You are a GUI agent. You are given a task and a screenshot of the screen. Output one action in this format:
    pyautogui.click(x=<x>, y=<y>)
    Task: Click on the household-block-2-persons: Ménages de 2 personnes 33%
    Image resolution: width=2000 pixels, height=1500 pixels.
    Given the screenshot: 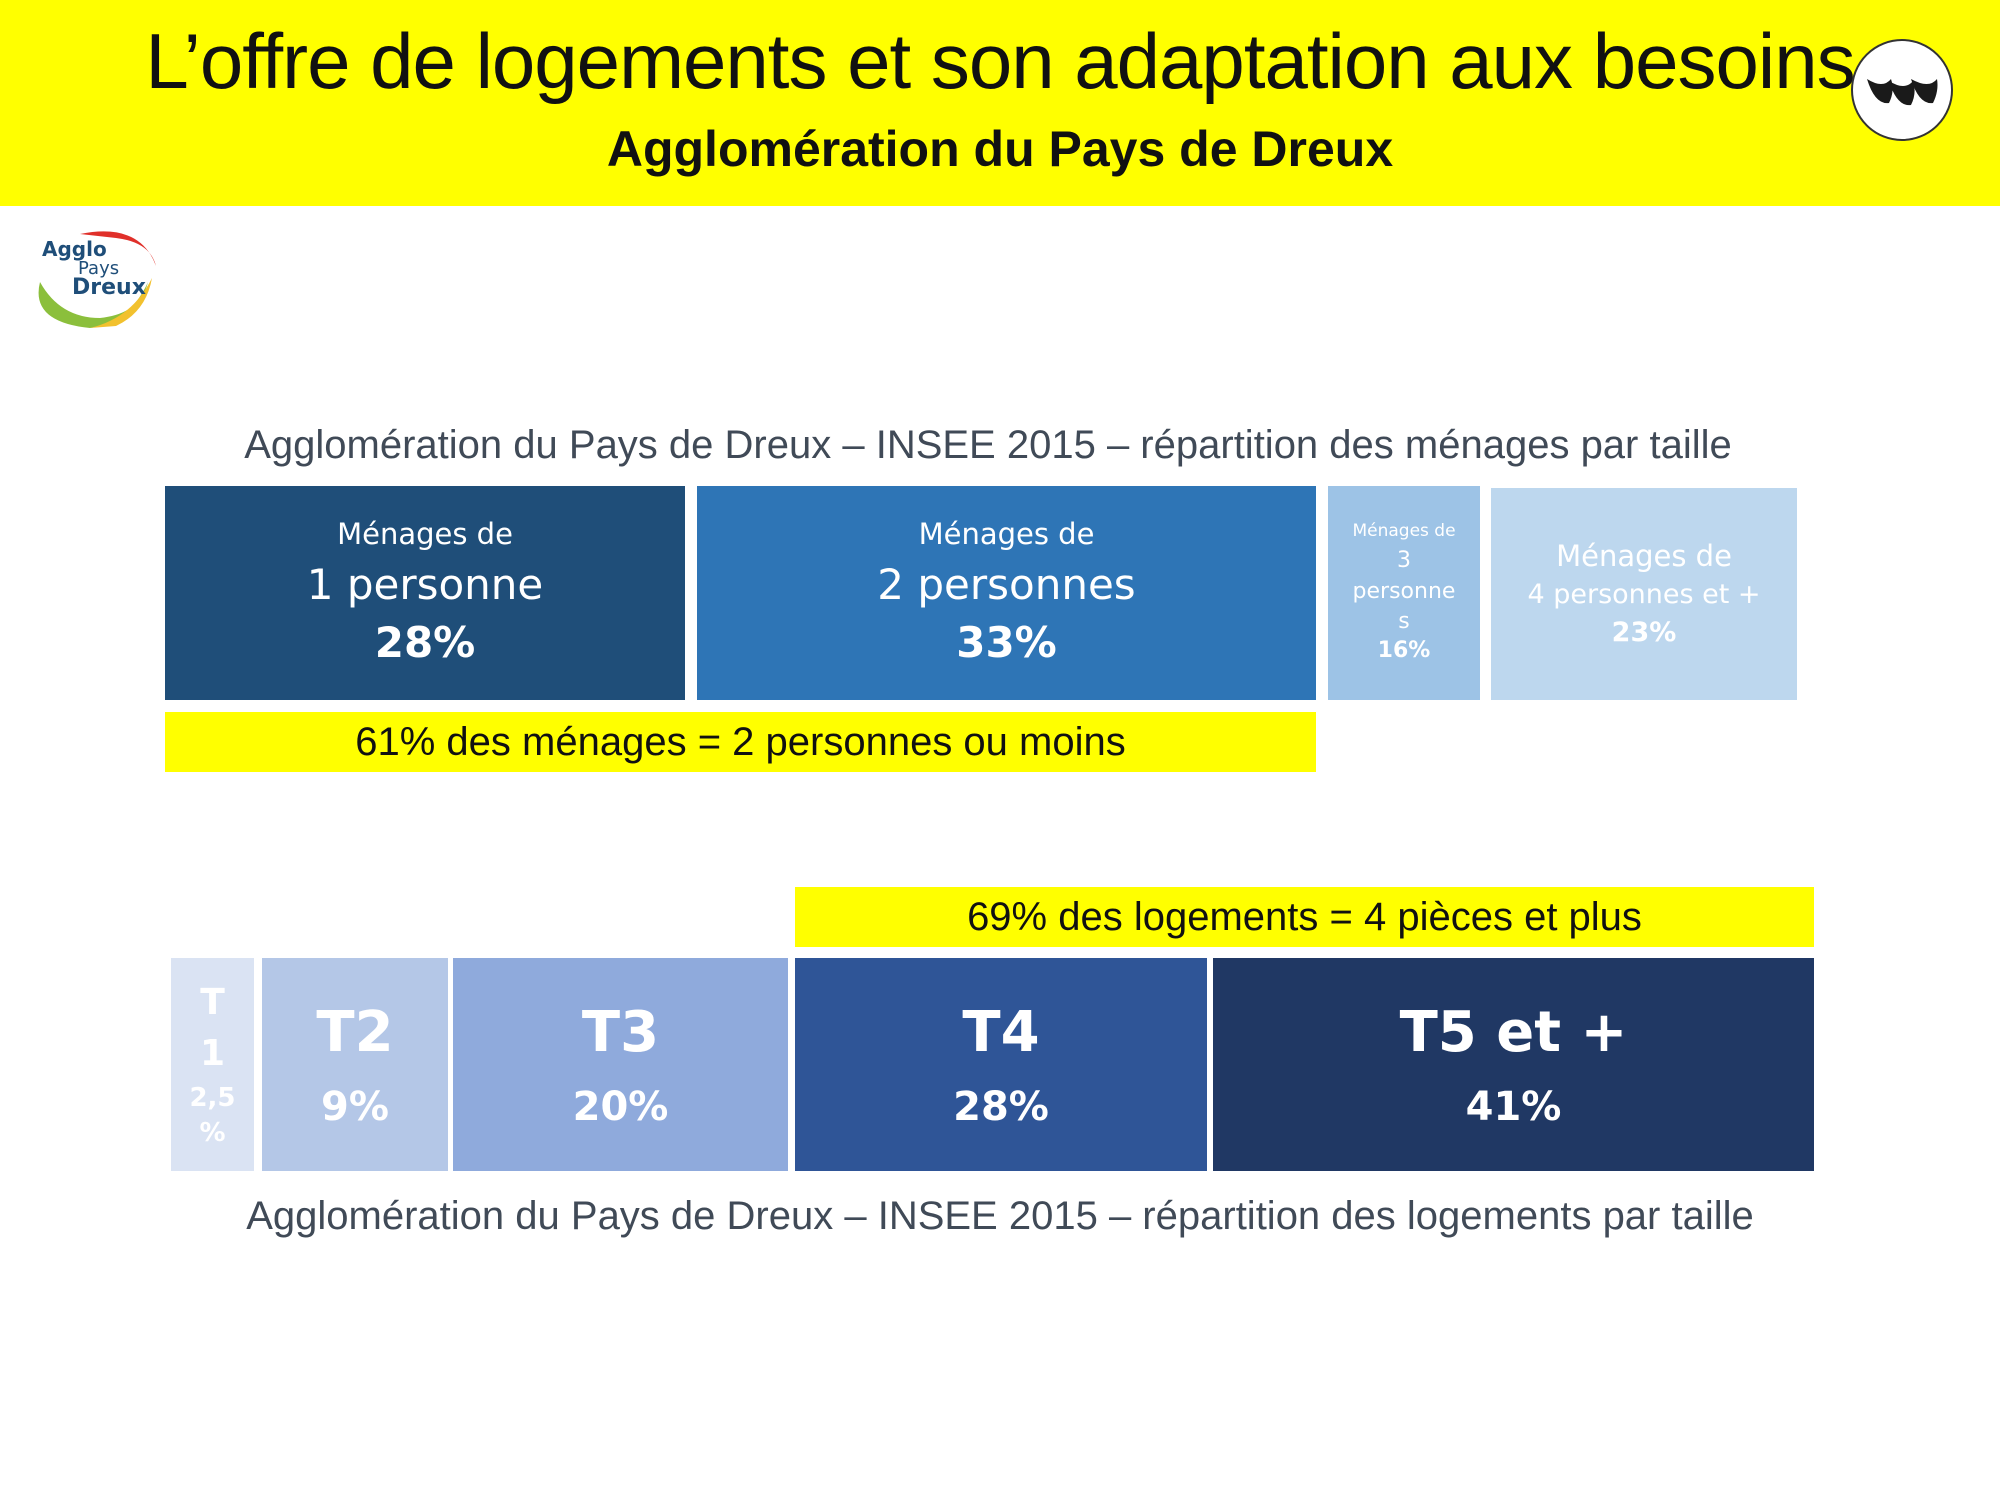 What is the action you would take?
    pyautogui.click(x=1006, y=593)
    